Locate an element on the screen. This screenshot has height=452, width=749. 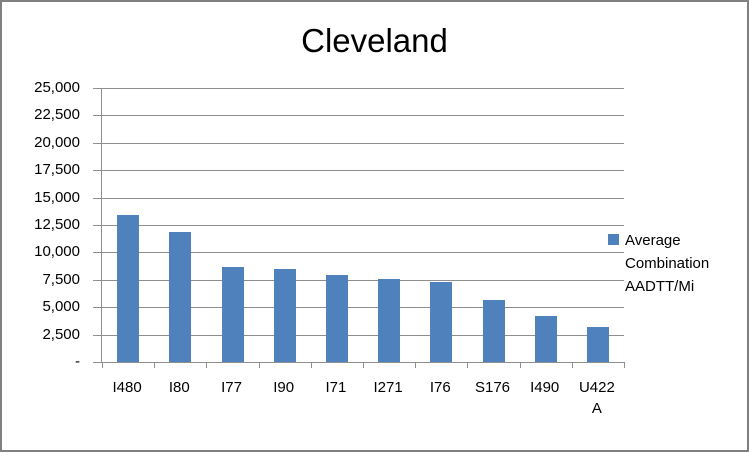
x-axis-category-label: I480 is located at coordinates (127, 387).